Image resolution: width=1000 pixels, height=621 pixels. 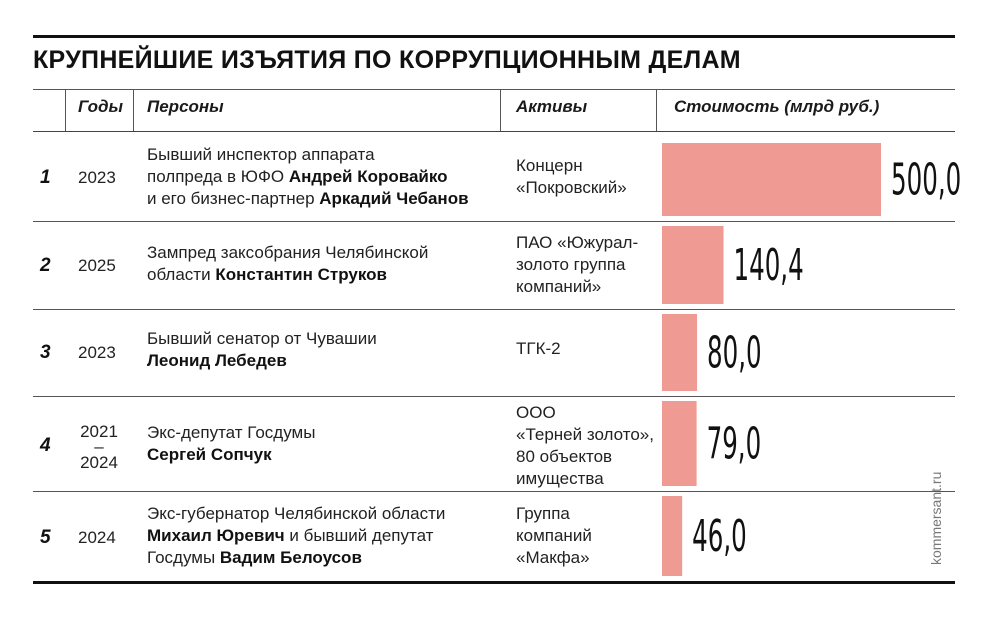 What do you see at coordinates (536, 412) in the screenshot?
I see `asset-line: ООО` at bounding box center [536, 412].